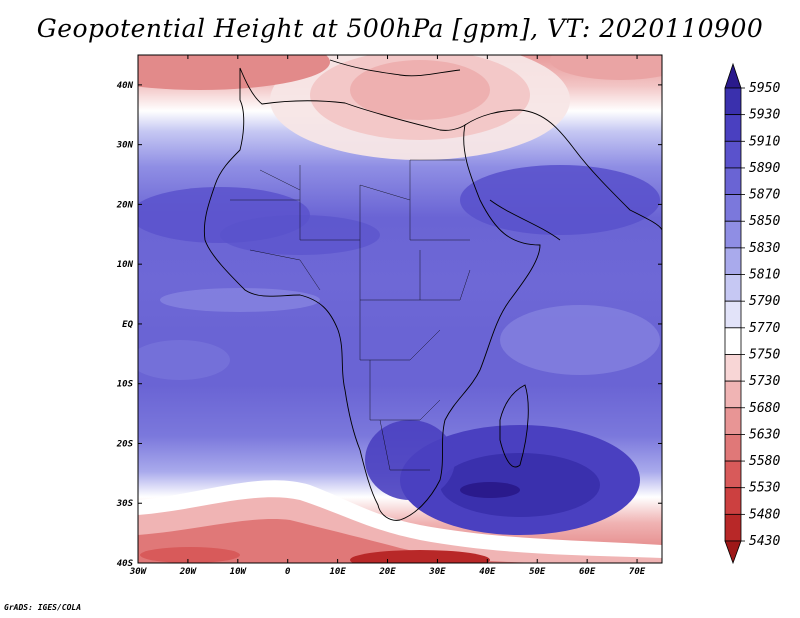  What do you see at coordinates (125, 146) in the screenshot?
I see `y-tick-label: 30N` at bounding box center [125, 146].